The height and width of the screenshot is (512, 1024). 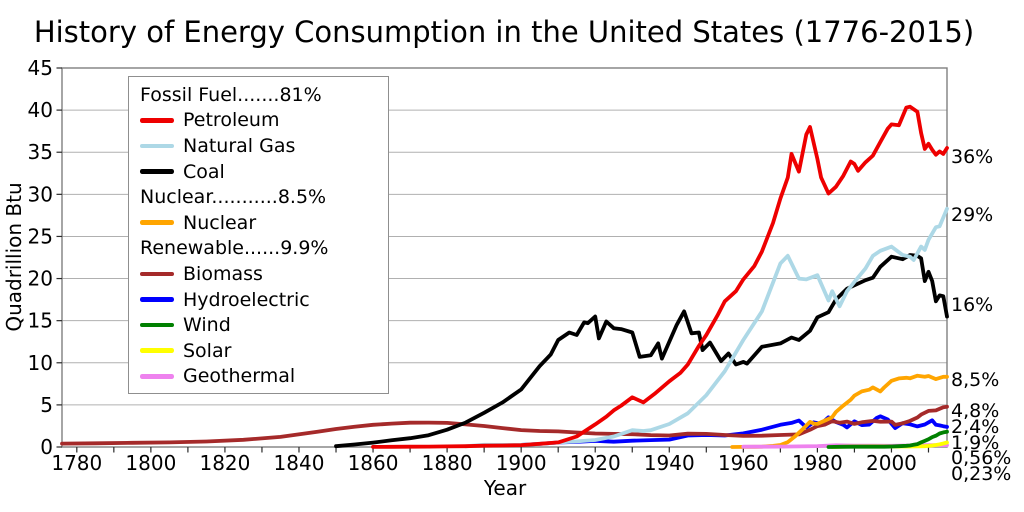 I want to click on legend-header: Fossil Fuel.......81%, so click(x=264, y=95).